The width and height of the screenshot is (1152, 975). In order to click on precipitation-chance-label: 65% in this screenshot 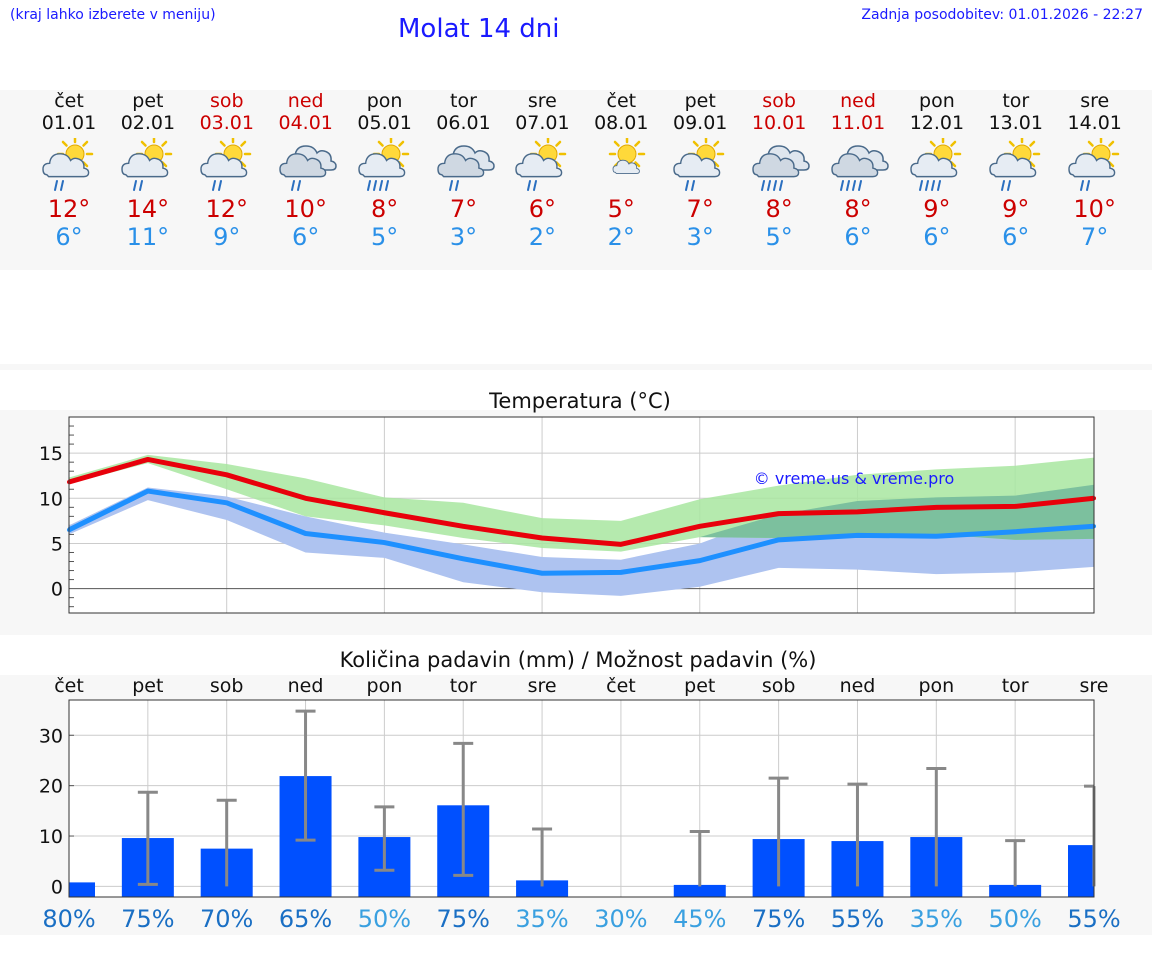, I will do `click(305, 919)`.